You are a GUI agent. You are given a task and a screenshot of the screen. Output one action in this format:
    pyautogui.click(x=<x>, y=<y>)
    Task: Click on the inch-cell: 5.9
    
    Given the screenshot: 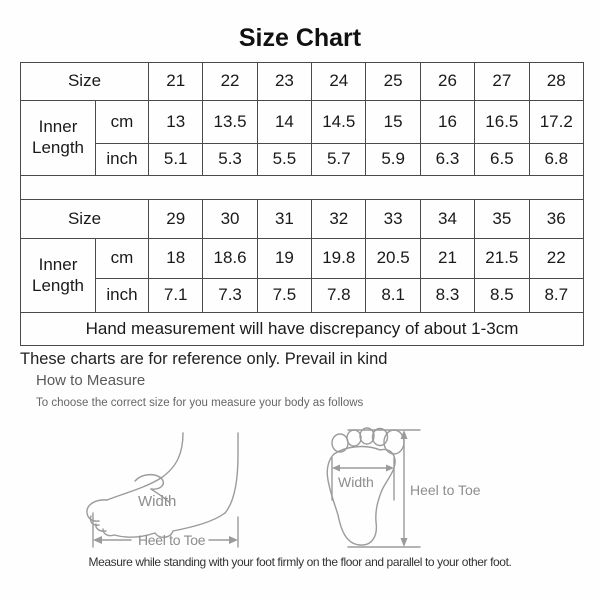 What is the action you would take?
    pyautogui.click(x=393, y=159)
    